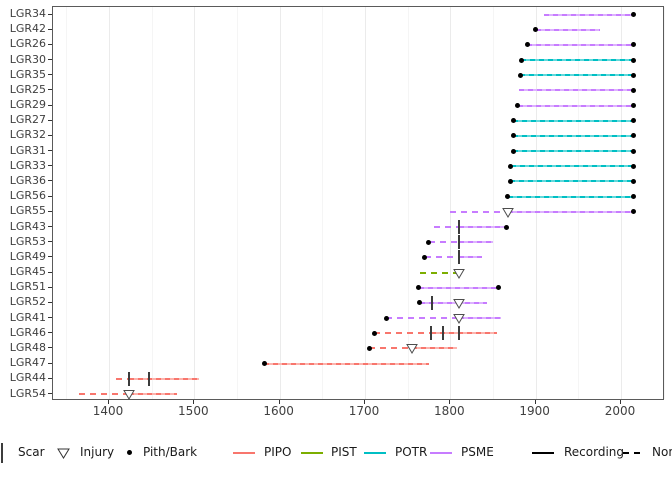  What do you see at coordinates (31, 452) in the screenshot?
I see `legend-label-scar: Scar` at bounding box center [31, 452].